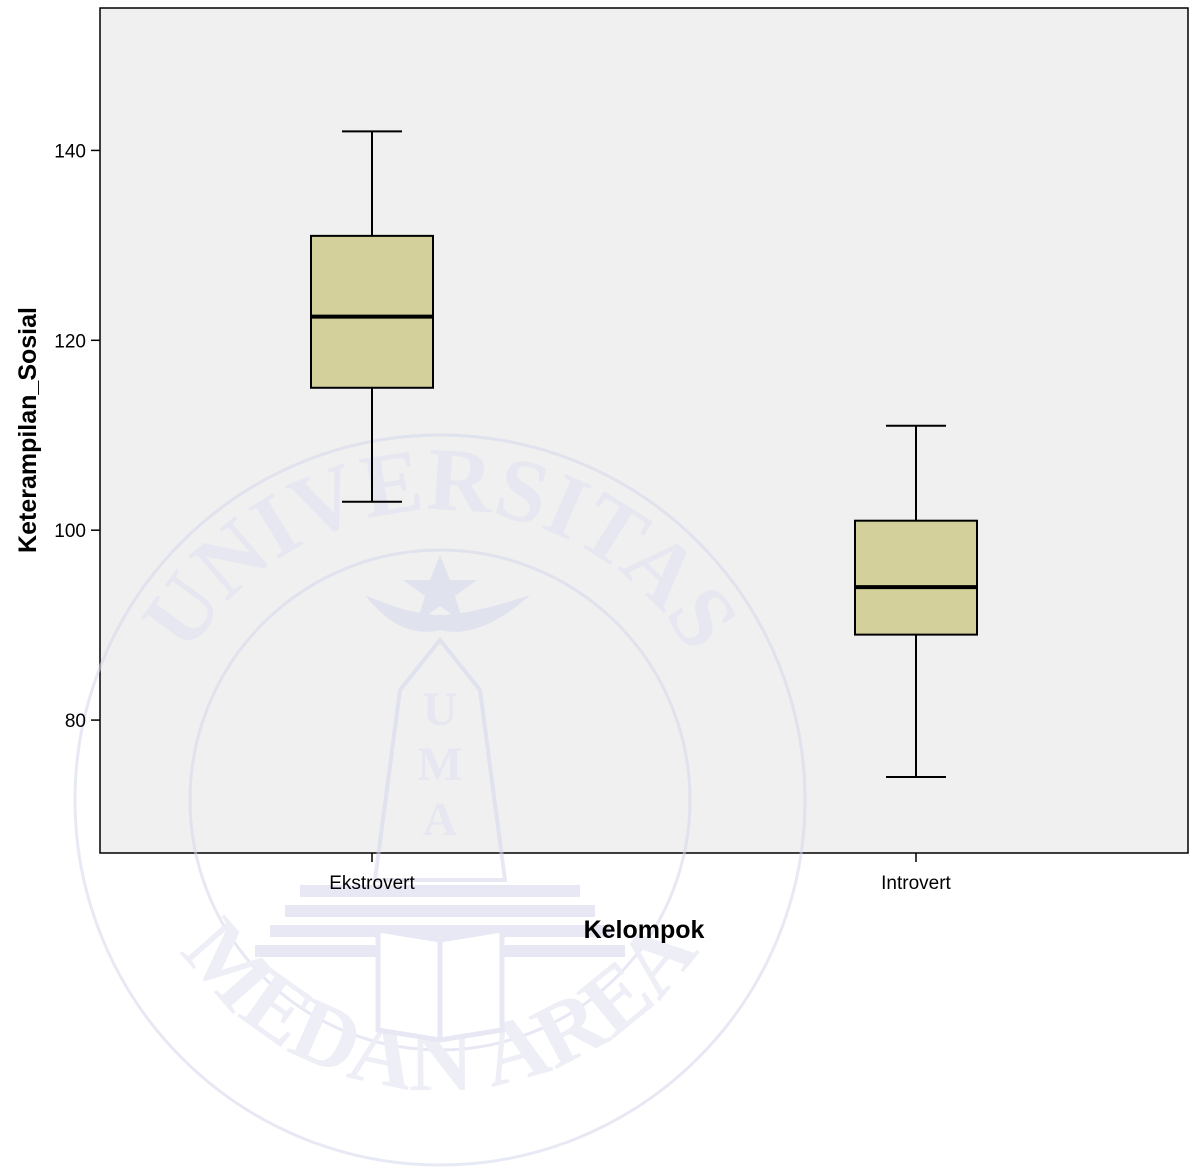  Describe the element at coordinates (640, 873) in the screenshot. I see `x-axis: Ekstrovert Introvert` at that location.